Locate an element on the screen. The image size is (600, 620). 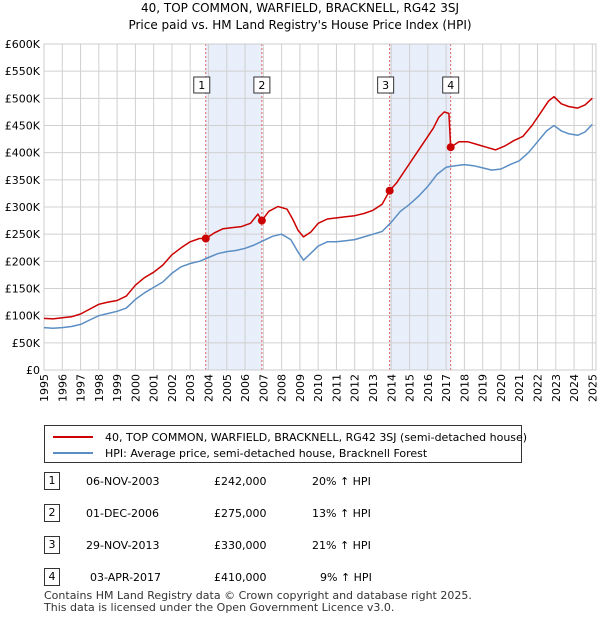
x-tick-label: 2013 is located at coordinates (373, 388).